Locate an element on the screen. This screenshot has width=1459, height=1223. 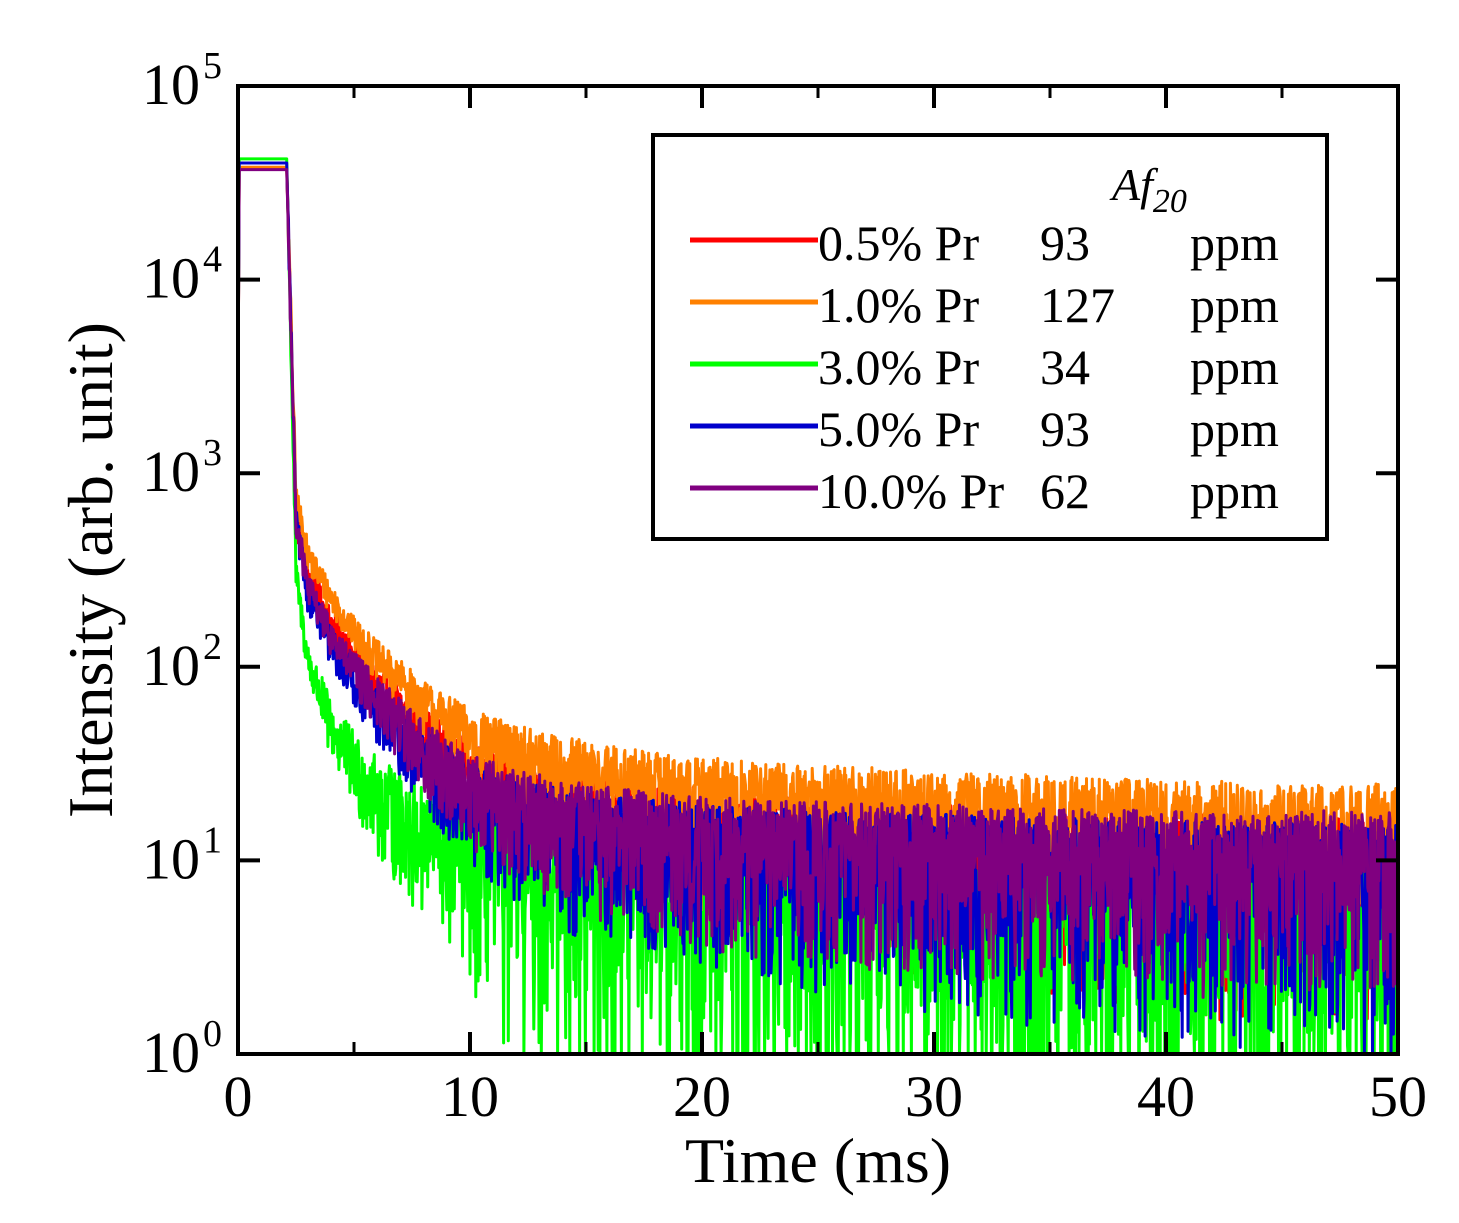
legend-series-value: 127 is located at coordinates (1077, 305).